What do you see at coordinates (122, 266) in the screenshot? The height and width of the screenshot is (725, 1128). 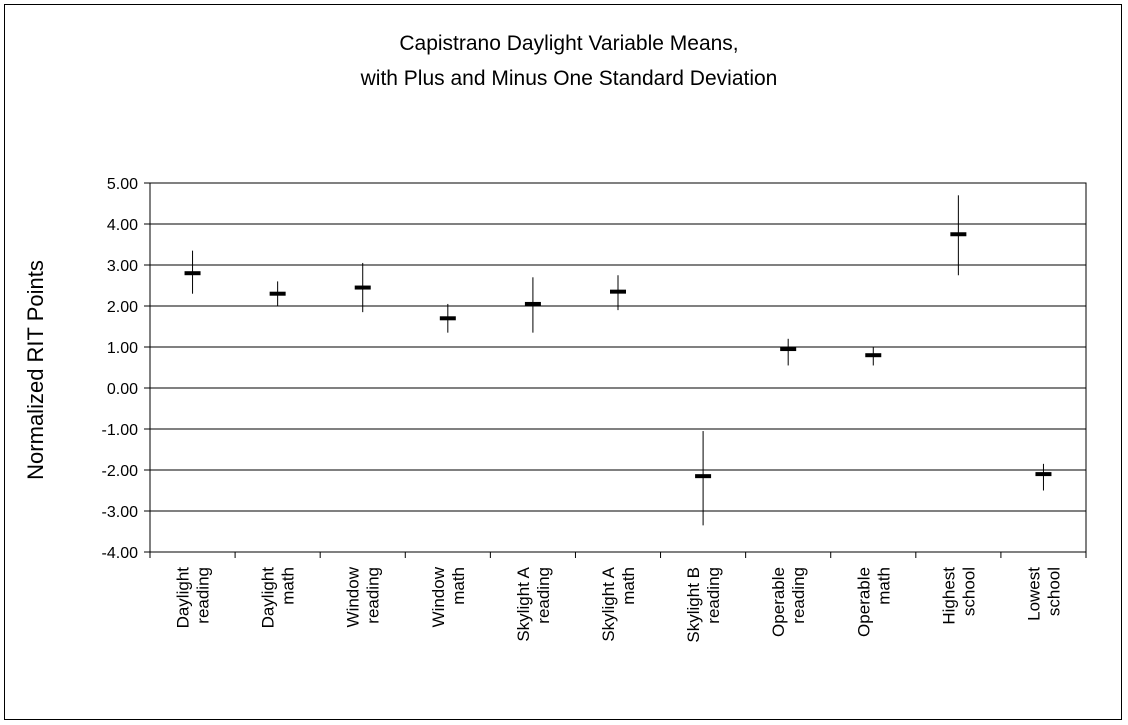 I see `y-tick-label: 3.00` at bounding box center [122, 266].